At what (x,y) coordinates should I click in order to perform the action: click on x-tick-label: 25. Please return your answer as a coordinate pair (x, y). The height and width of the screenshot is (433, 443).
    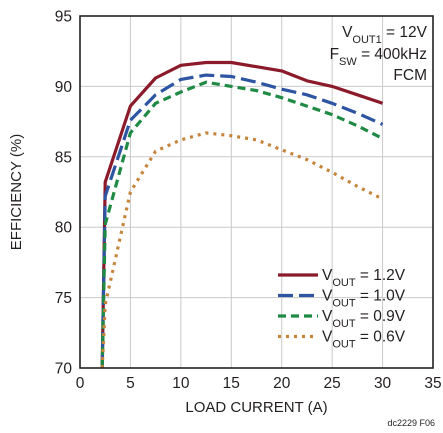
    Looking at the image, I should click on (332, 383).